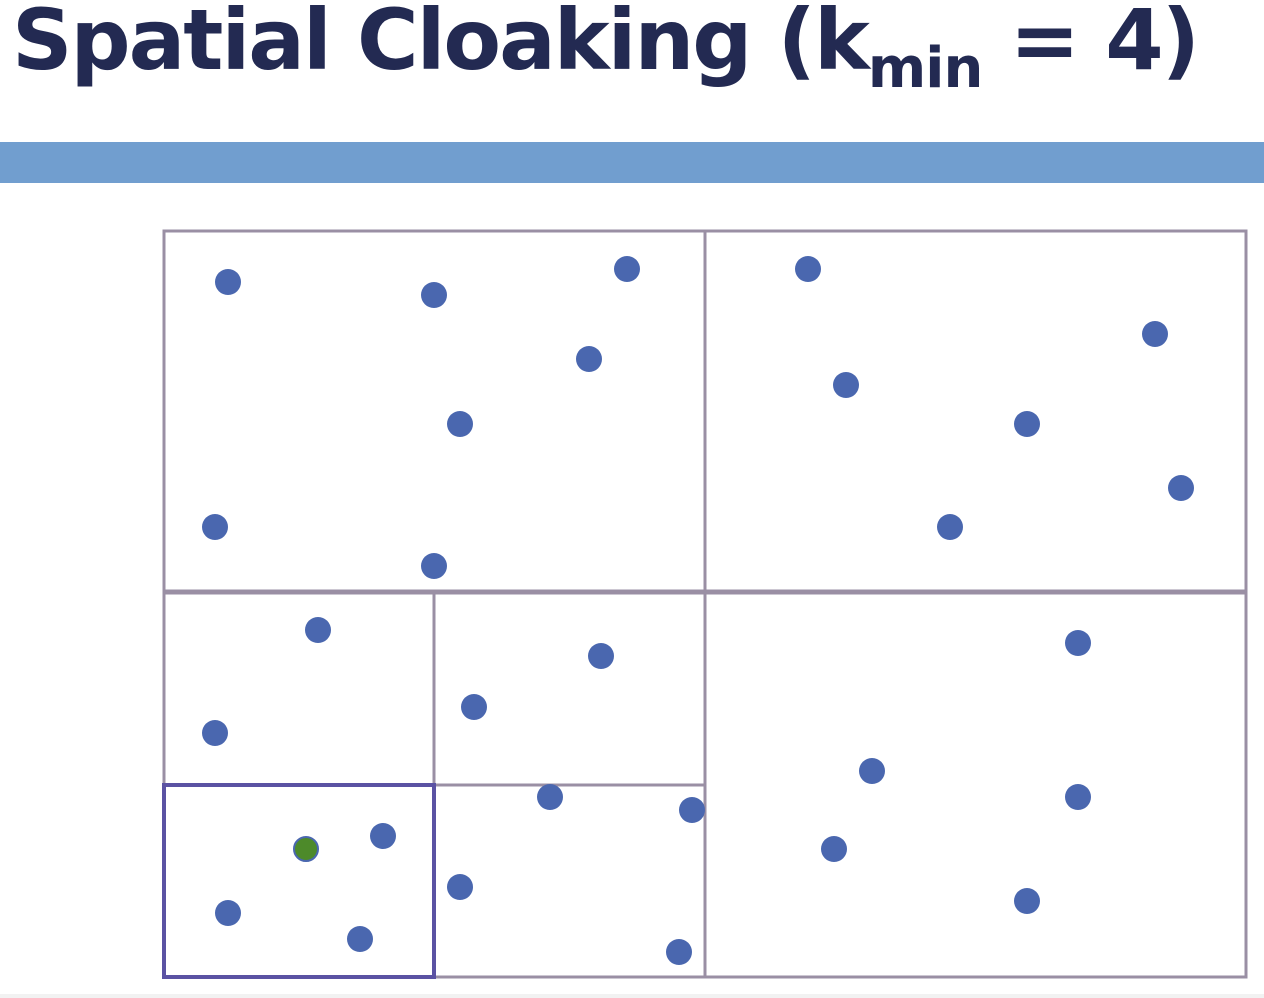  I want to click on query-user-dot, so click(306, 849).